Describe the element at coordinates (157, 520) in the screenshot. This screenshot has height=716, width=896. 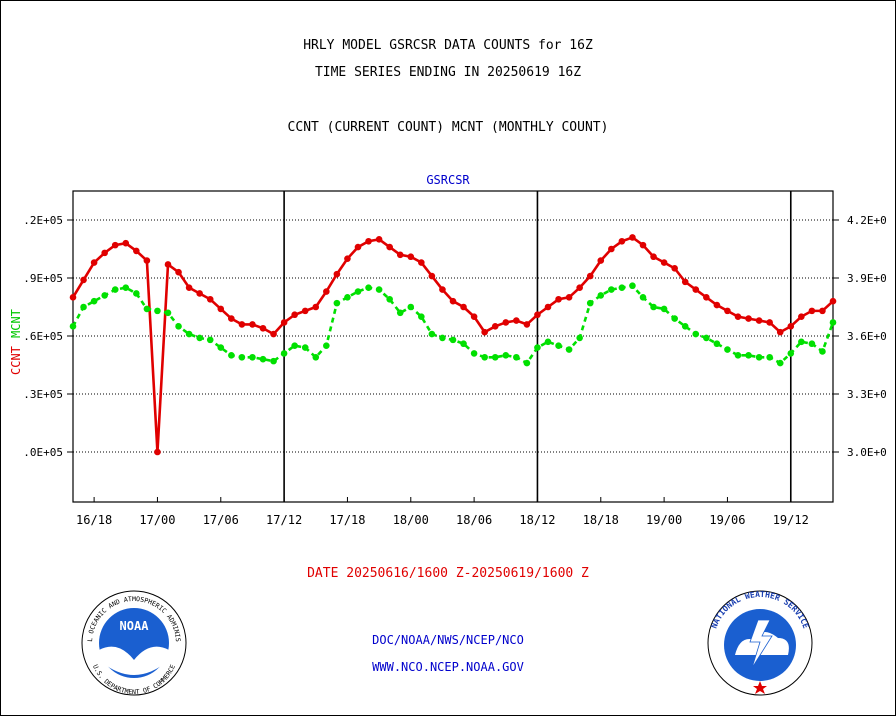
I see `x-tick-label: 17/00` at that location.